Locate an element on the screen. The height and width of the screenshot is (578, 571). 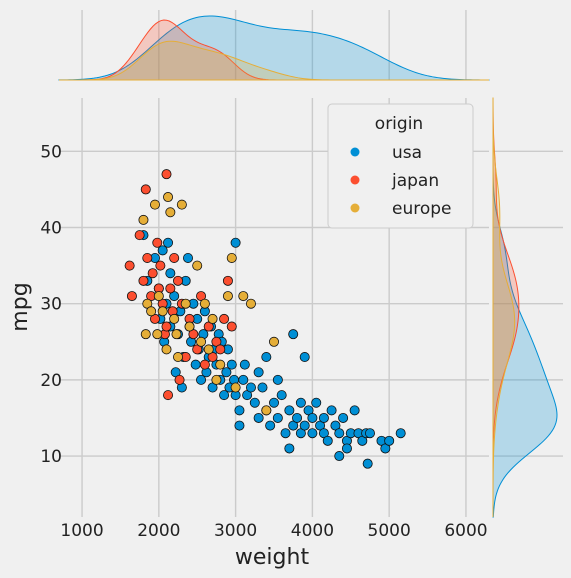
y-tick-label: 10 is located at coordinates (51, 457).